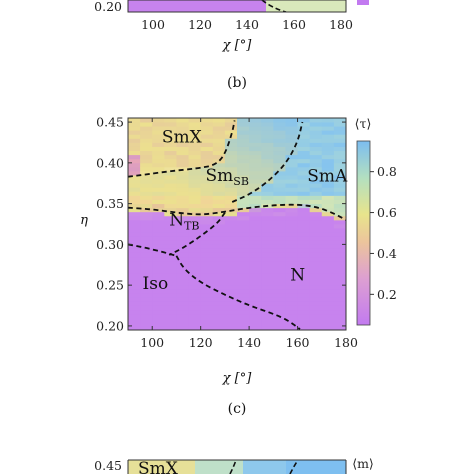  Describe the element at coordinates (363, 123) in the screenshot. I see `colorbar-label: ⟨τ⟩` at that location.